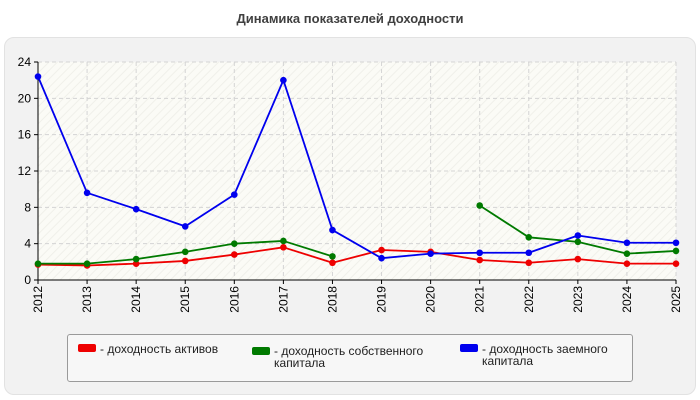 This screenshot has width=700, height=400. What do you see at coordinates (261, 351) in the screenshot?
I see `legend-swatch-equity` at bounding box center [261, 351].